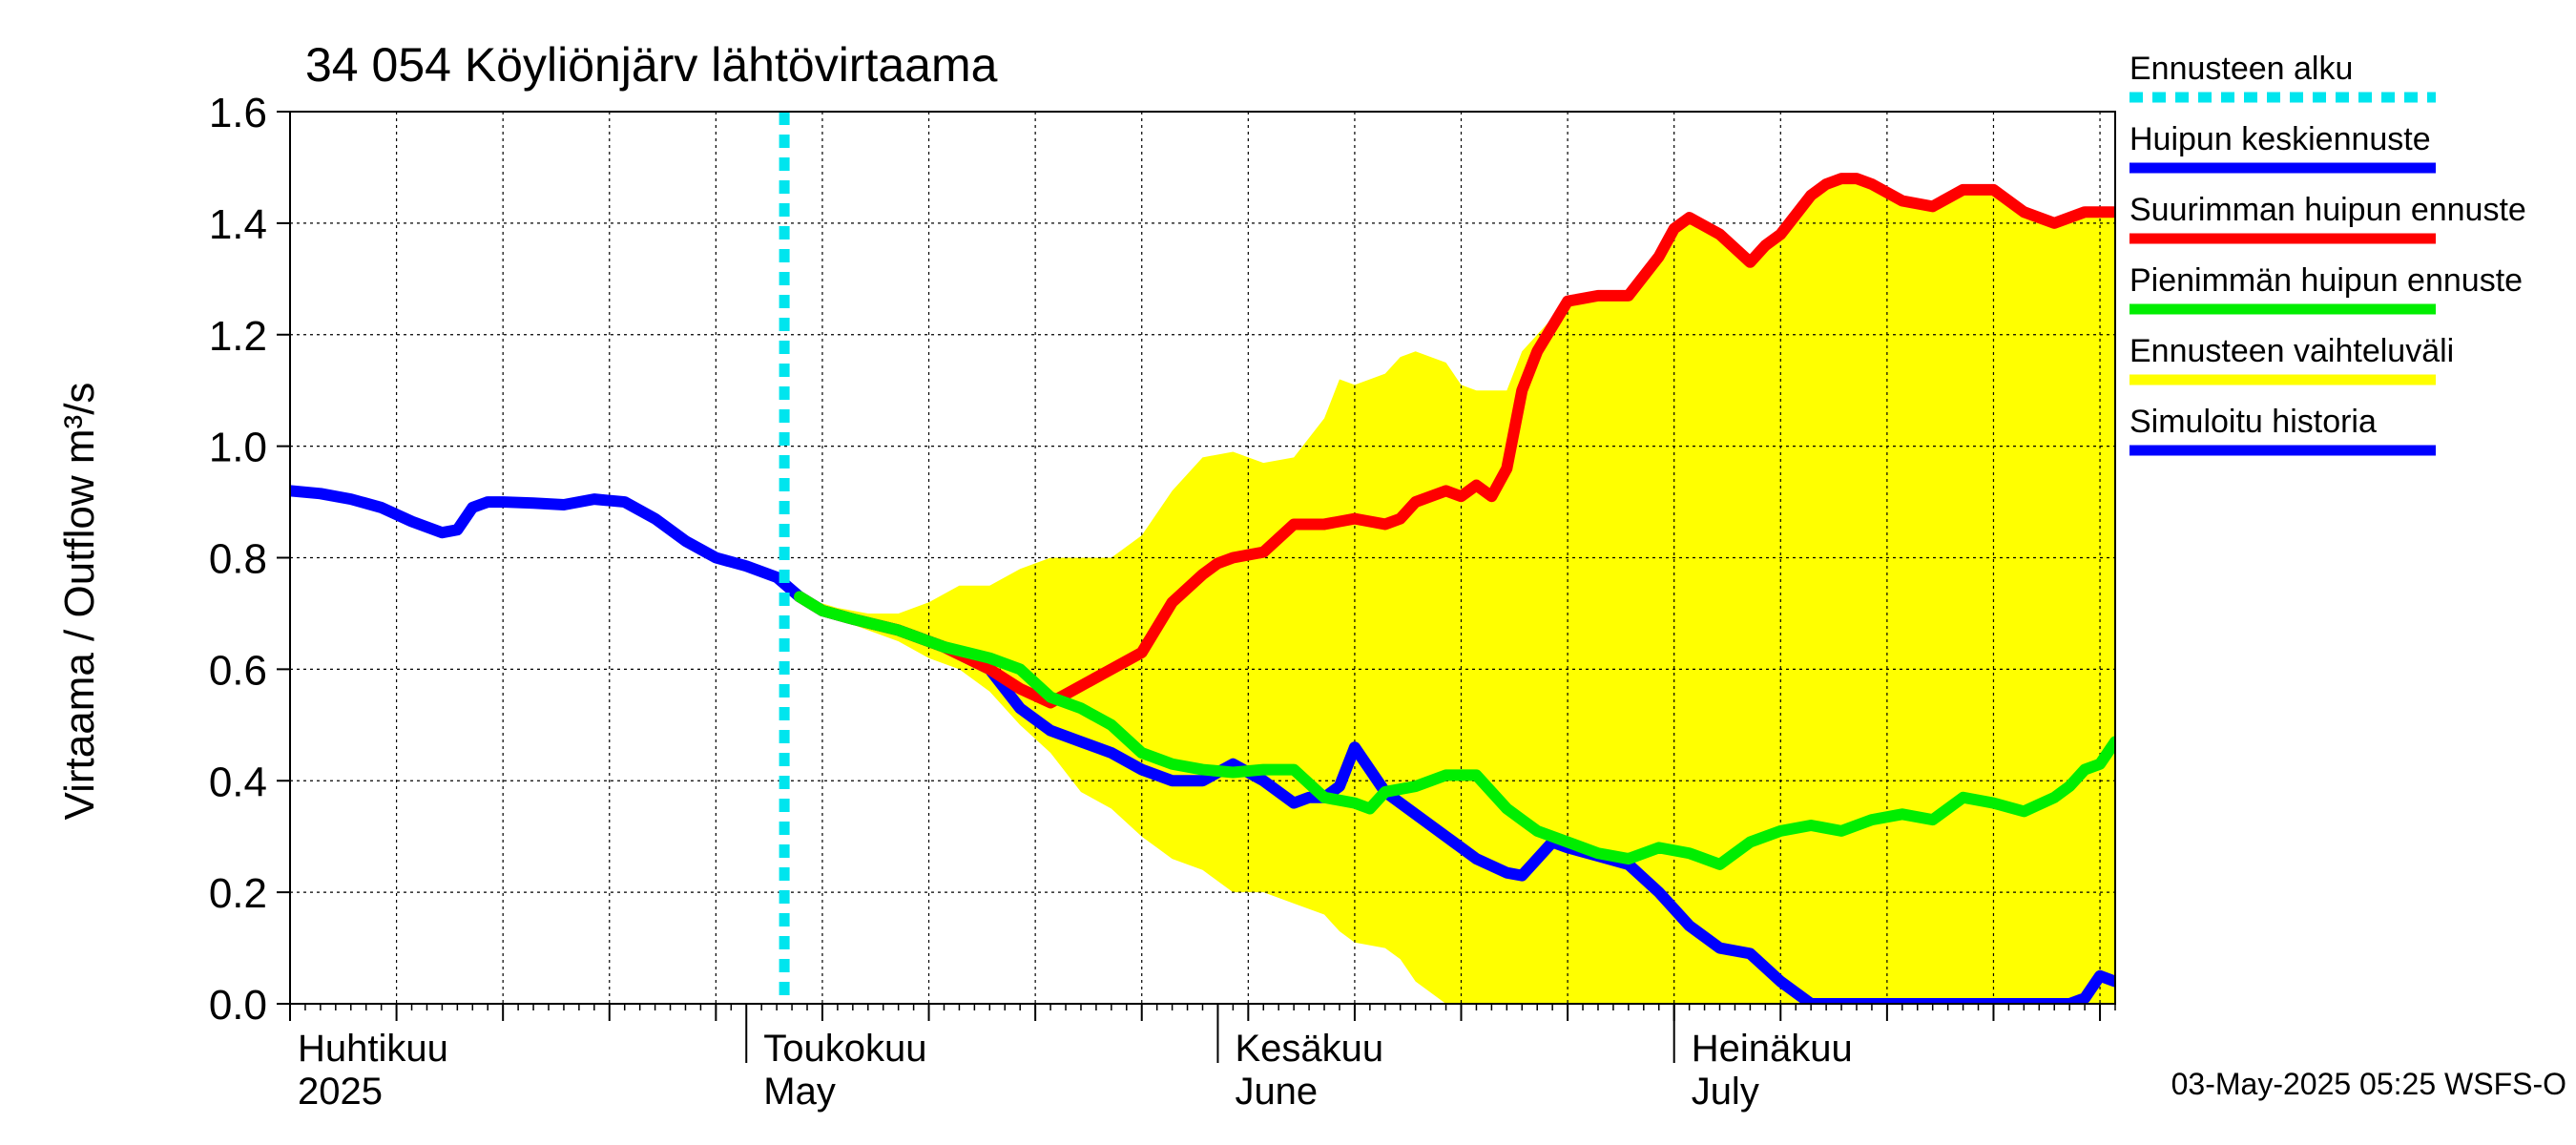 Image resolution: width=2576 pixels, height=1145 pixels. Describe the element at coordinates (651, 65) in the screenshot. I see `chart-title: 34 054 Köyliönjärv lähtövirtaama` at that location.